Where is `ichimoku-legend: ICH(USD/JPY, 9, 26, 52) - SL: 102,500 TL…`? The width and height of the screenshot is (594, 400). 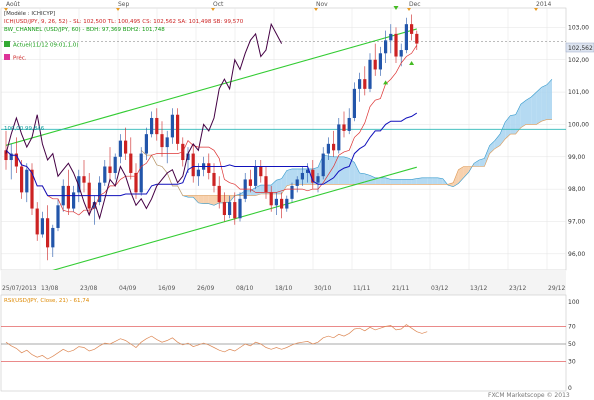
ichimoku-legend: ICH(USD/JPY, 9, 26, 52) - SL: 102,500 TL… is located at coordinates (124, 22).